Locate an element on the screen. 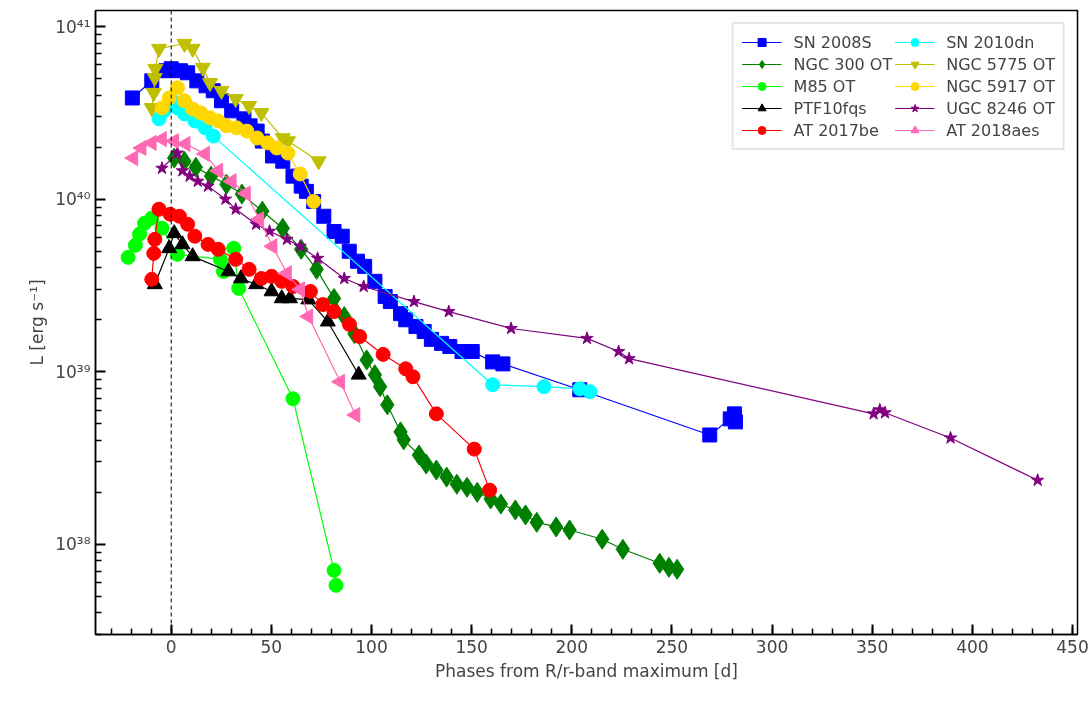 This screenshot has height=706, width=1091. legend-label: NGC 5775 OT is located at coordinates (1000, 64).